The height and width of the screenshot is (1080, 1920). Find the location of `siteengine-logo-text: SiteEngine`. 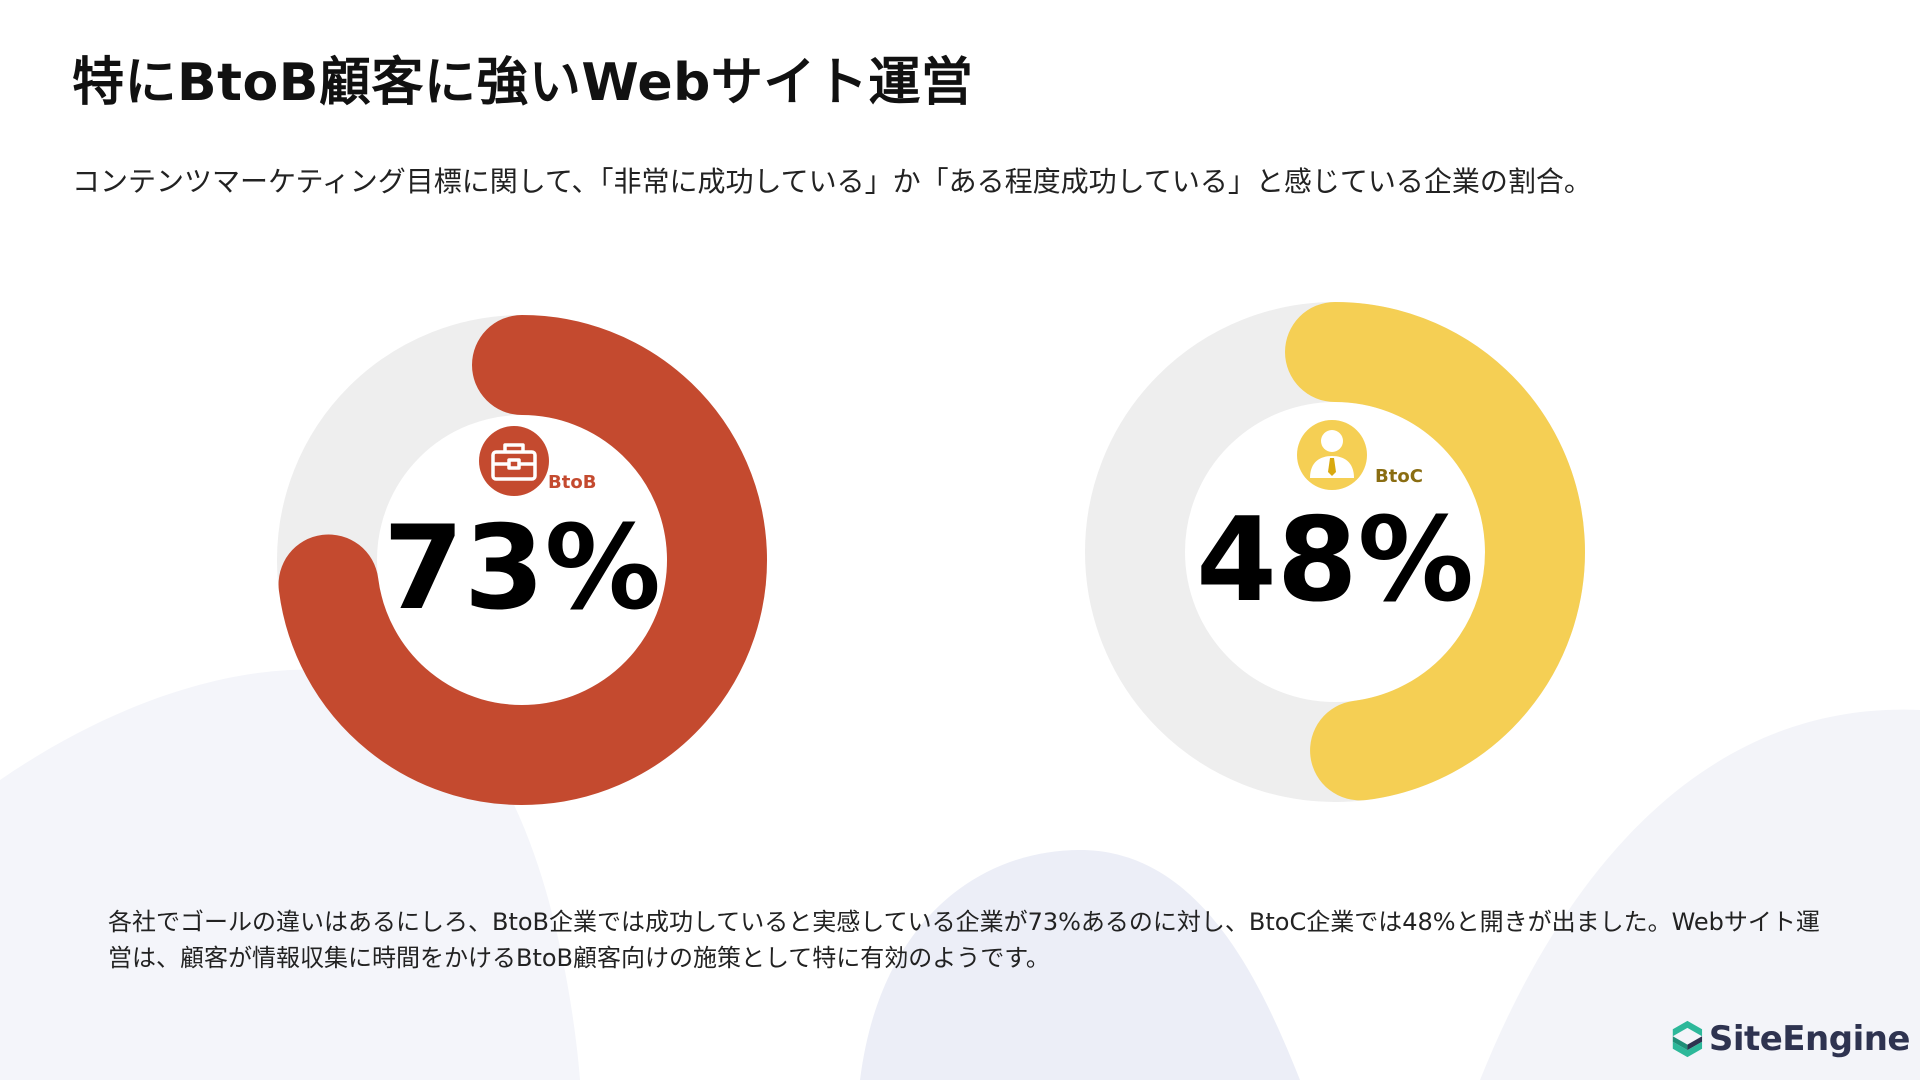

siteengine-logo-text: SiteEngine is located at coordinates (1809, 1039).